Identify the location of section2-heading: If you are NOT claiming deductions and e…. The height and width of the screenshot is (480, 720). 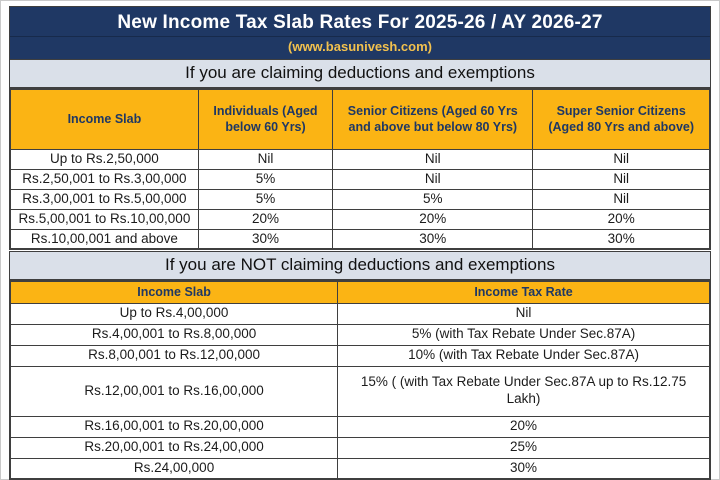
(360, 266).